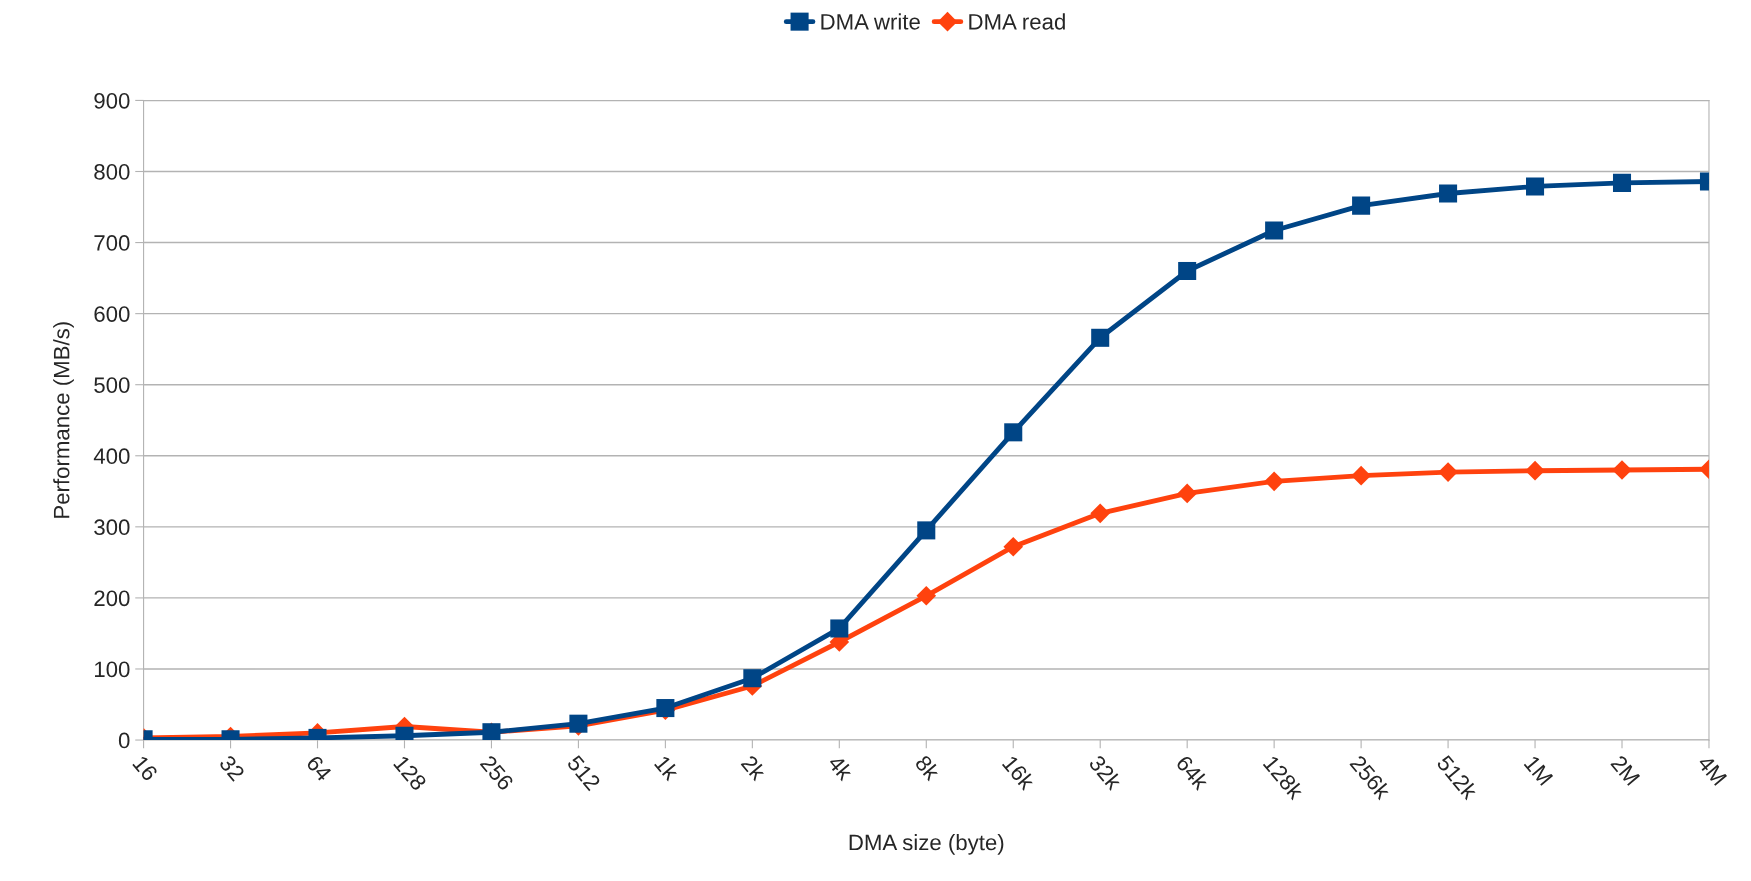  What do you see at coordinates (926, 844) in the screenshot?
I see `x-axis-title: DMA size (byte)` at bounding box center [926, 844].